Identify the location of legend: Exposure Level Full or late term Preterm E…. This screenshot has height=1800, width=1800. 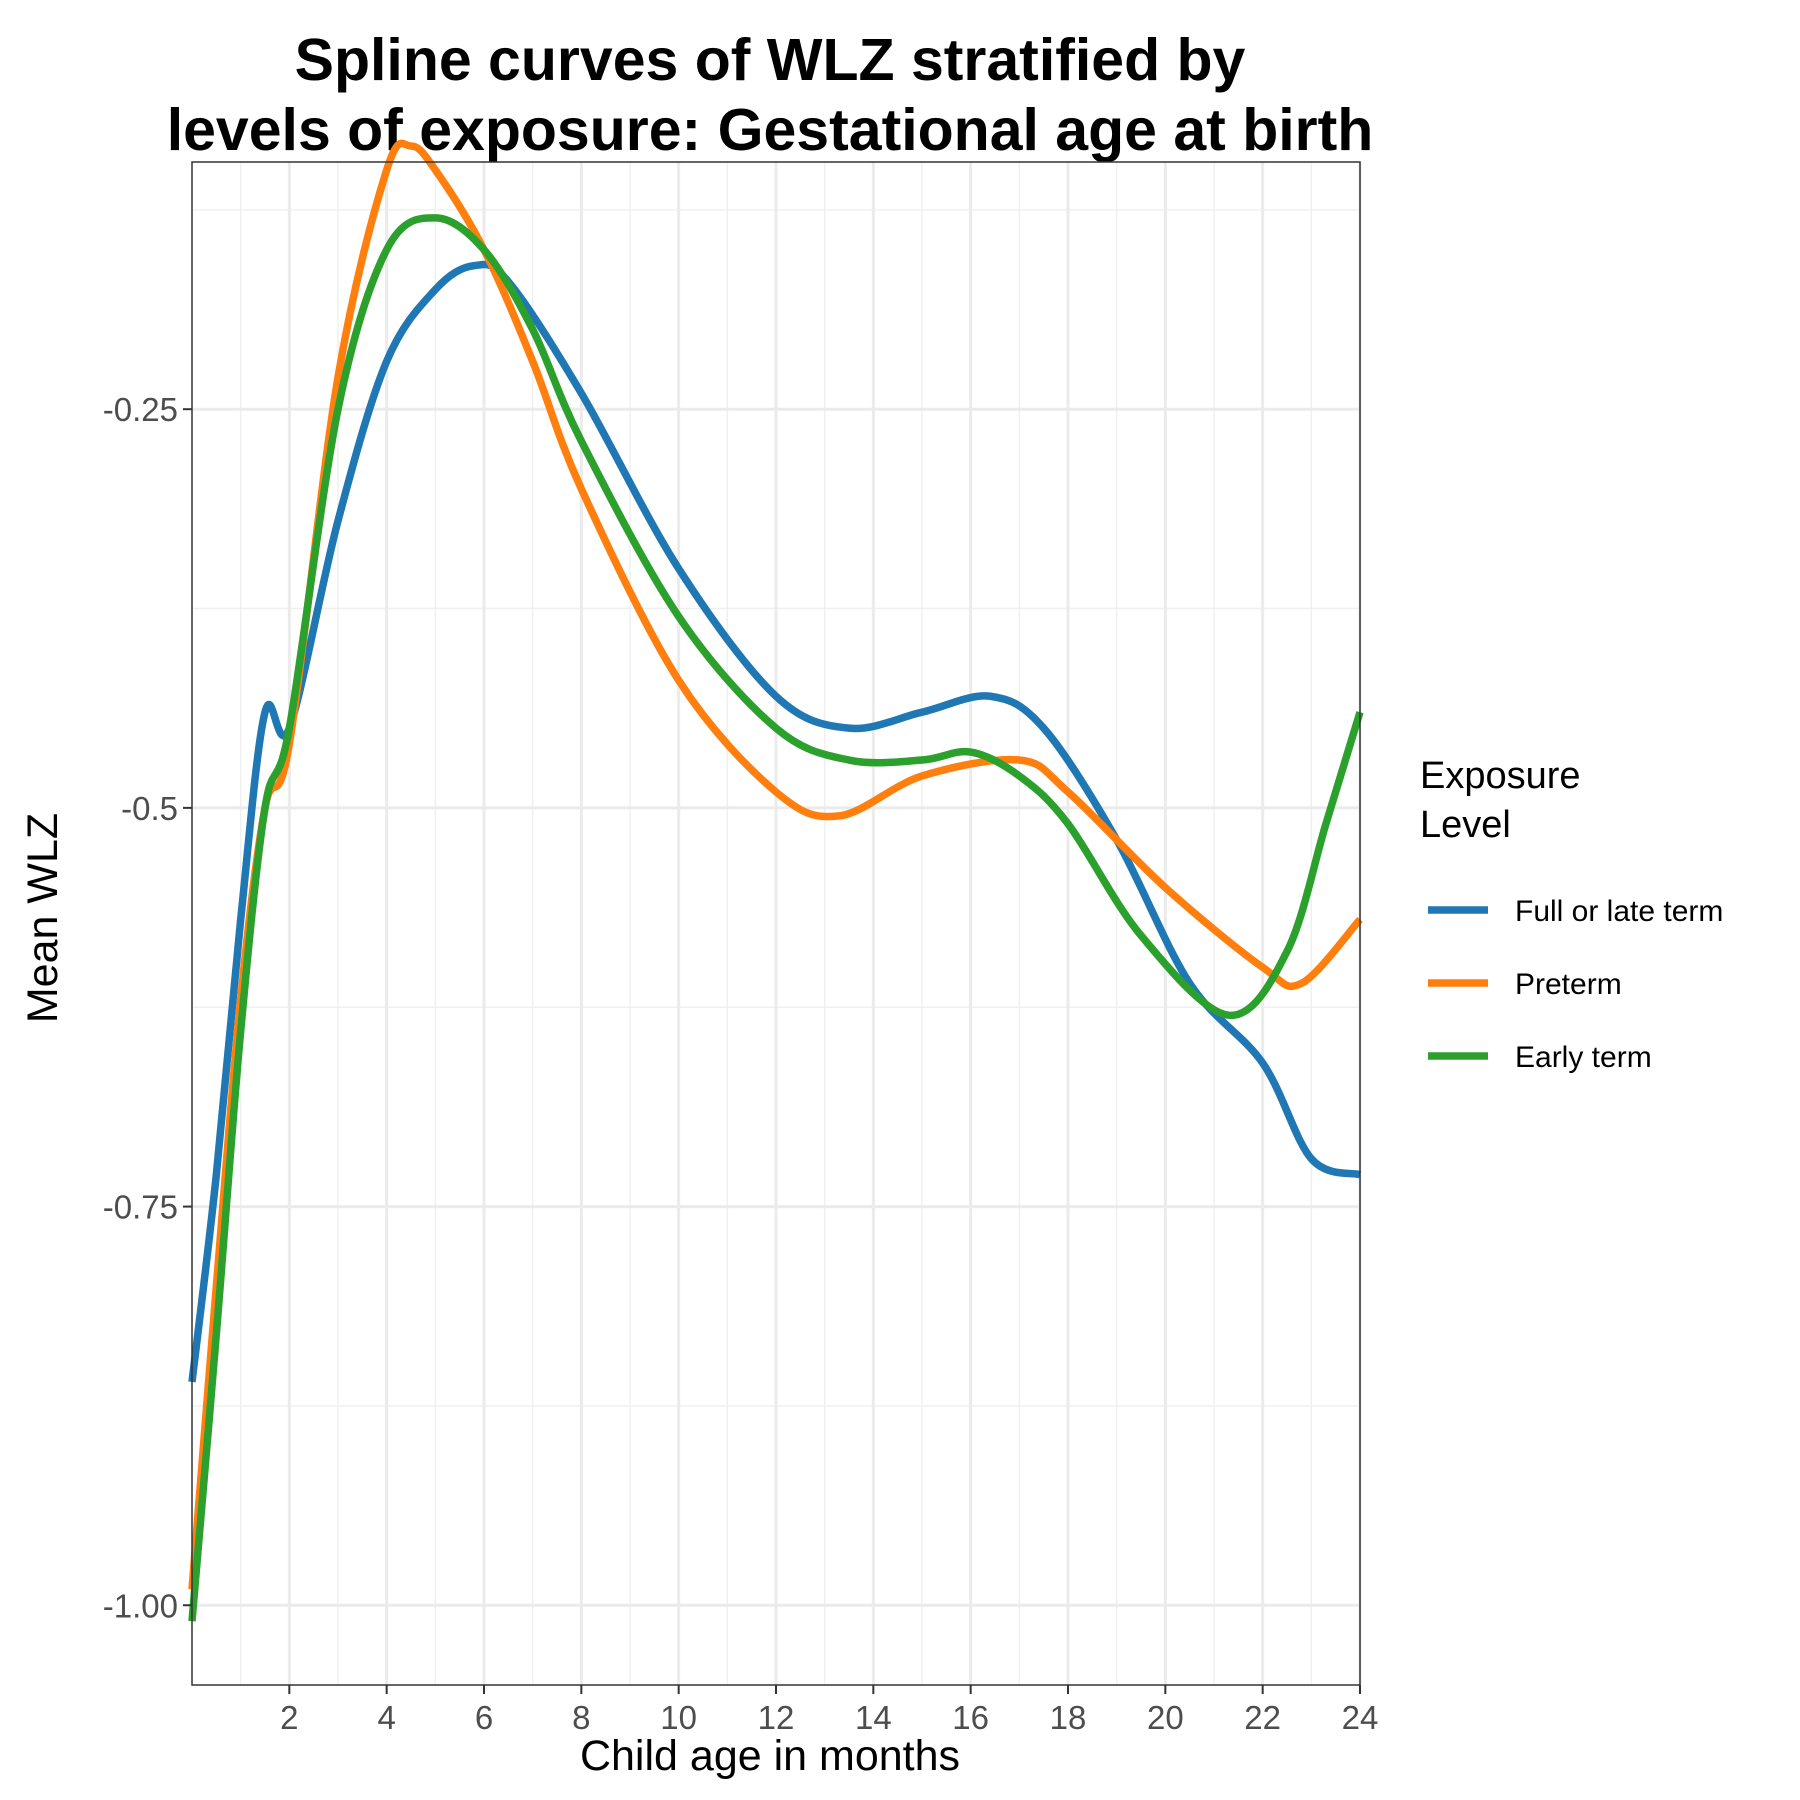
(1571, 914).